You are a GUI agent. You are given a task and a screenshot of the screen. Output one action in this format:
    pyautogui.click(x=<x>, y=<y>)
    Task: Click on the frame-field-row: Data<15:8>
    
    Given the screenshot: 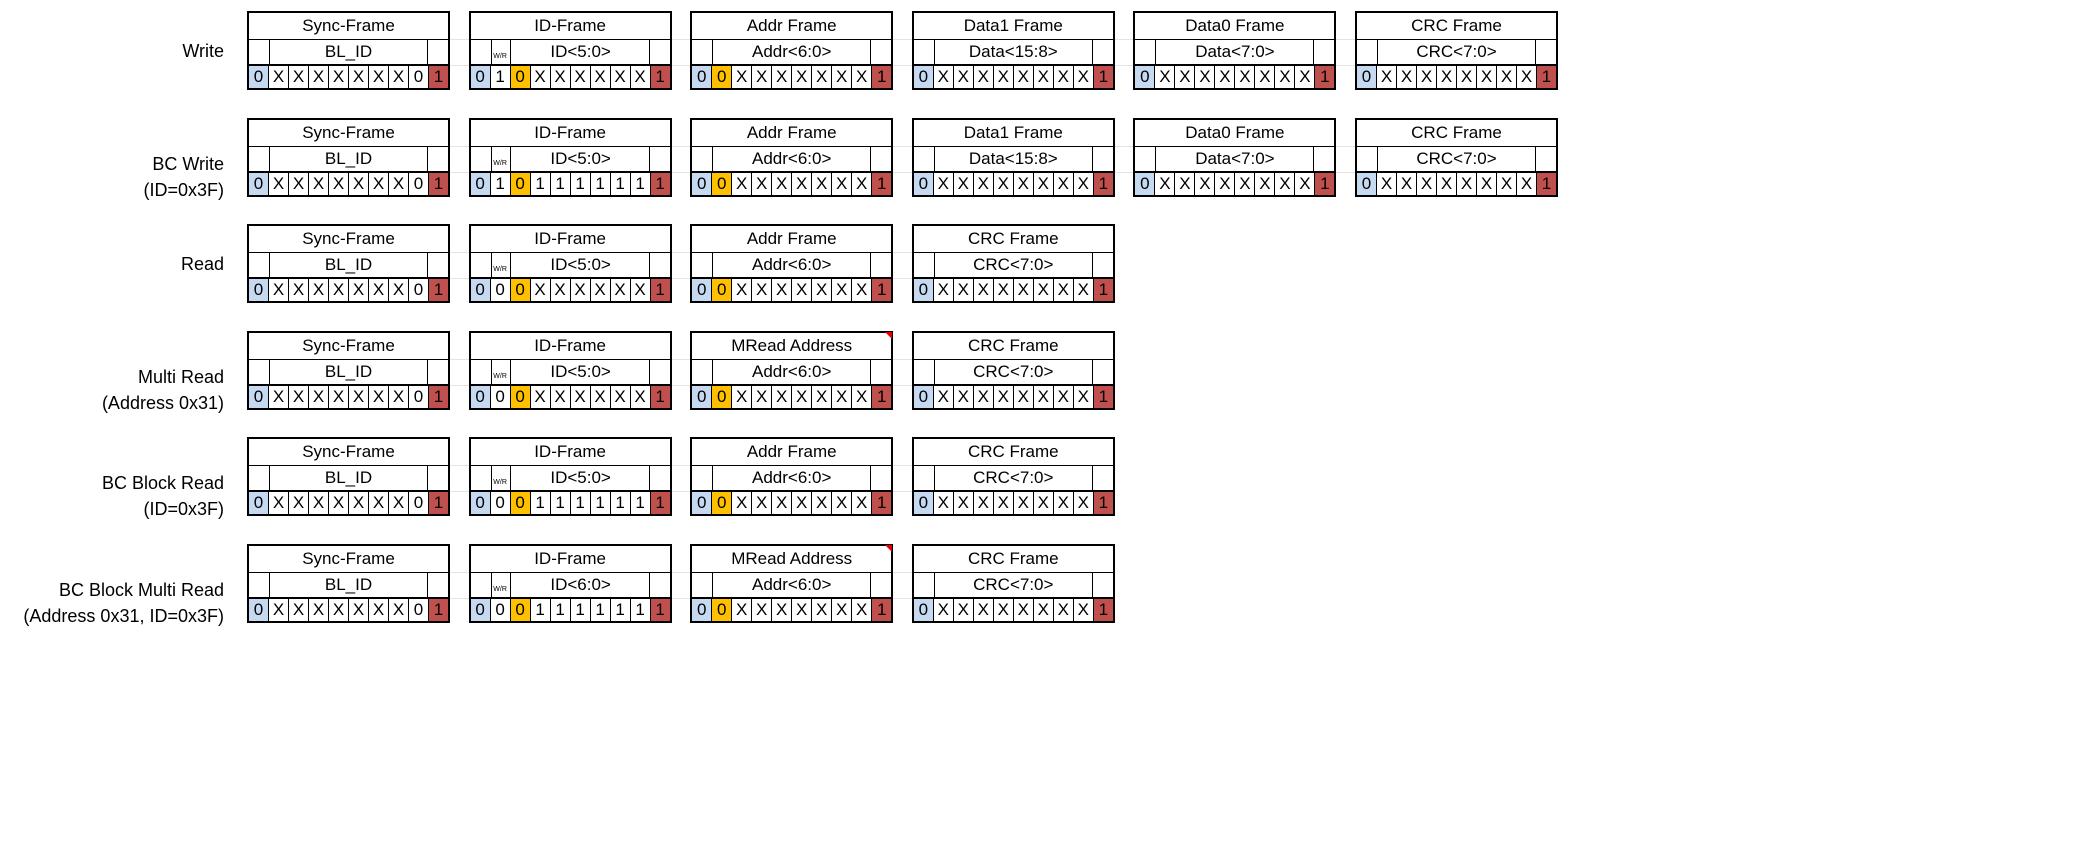 What is the action you would take?
    pyautogui.click(x=1013, y=159)
    